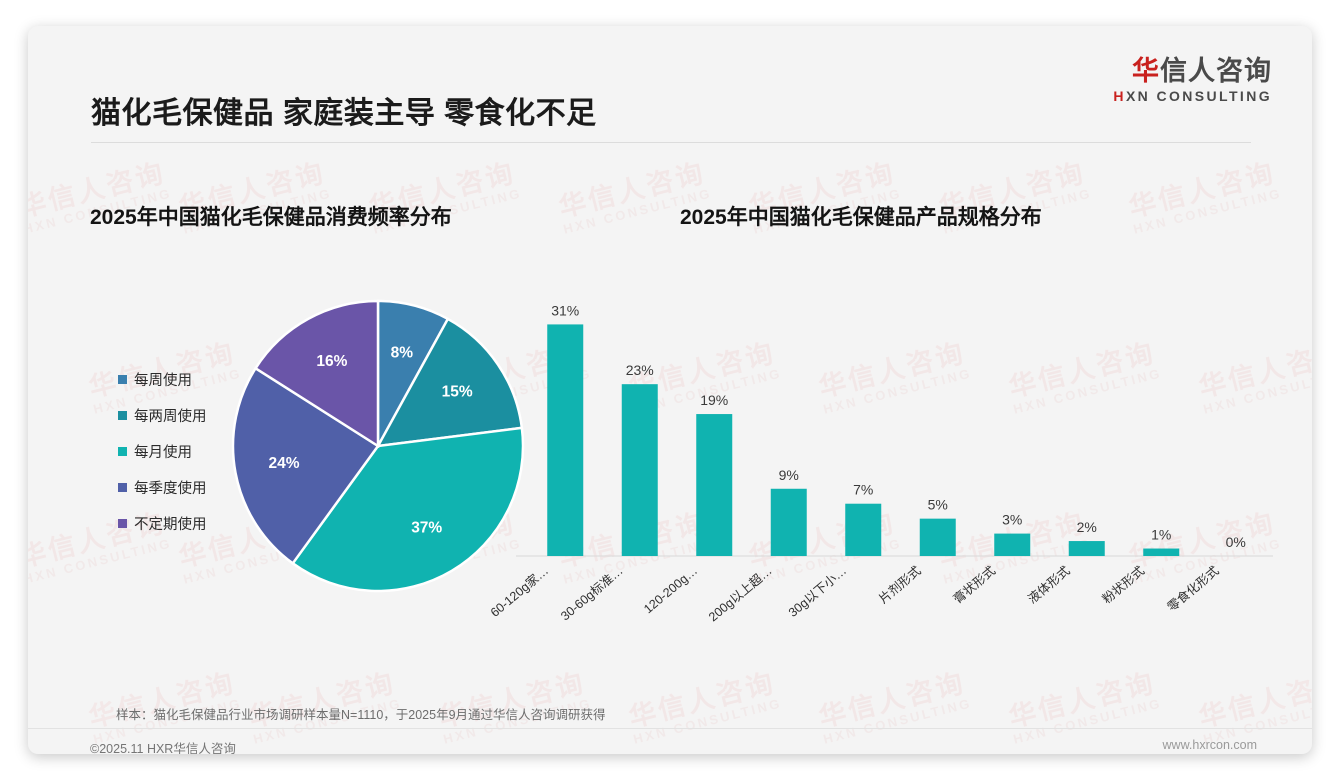 The width and height of the screenshot is (1340, 780). What do you see at coordinates (714, 400) in the screenshot?
I see `bar-value-label: 19%` at bounding box center [714, 400].